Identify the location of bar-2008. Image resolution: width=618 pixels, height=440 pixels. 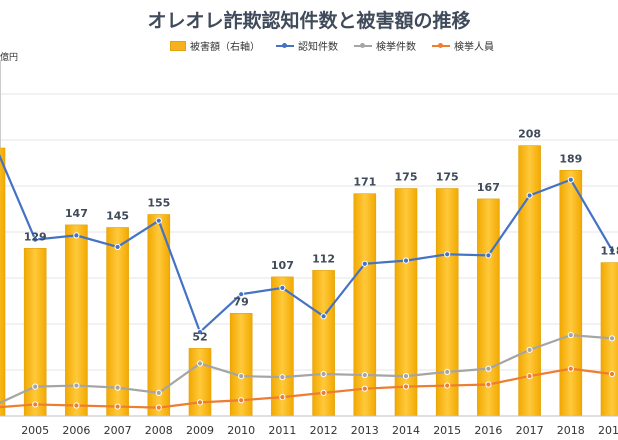
(159, 315).